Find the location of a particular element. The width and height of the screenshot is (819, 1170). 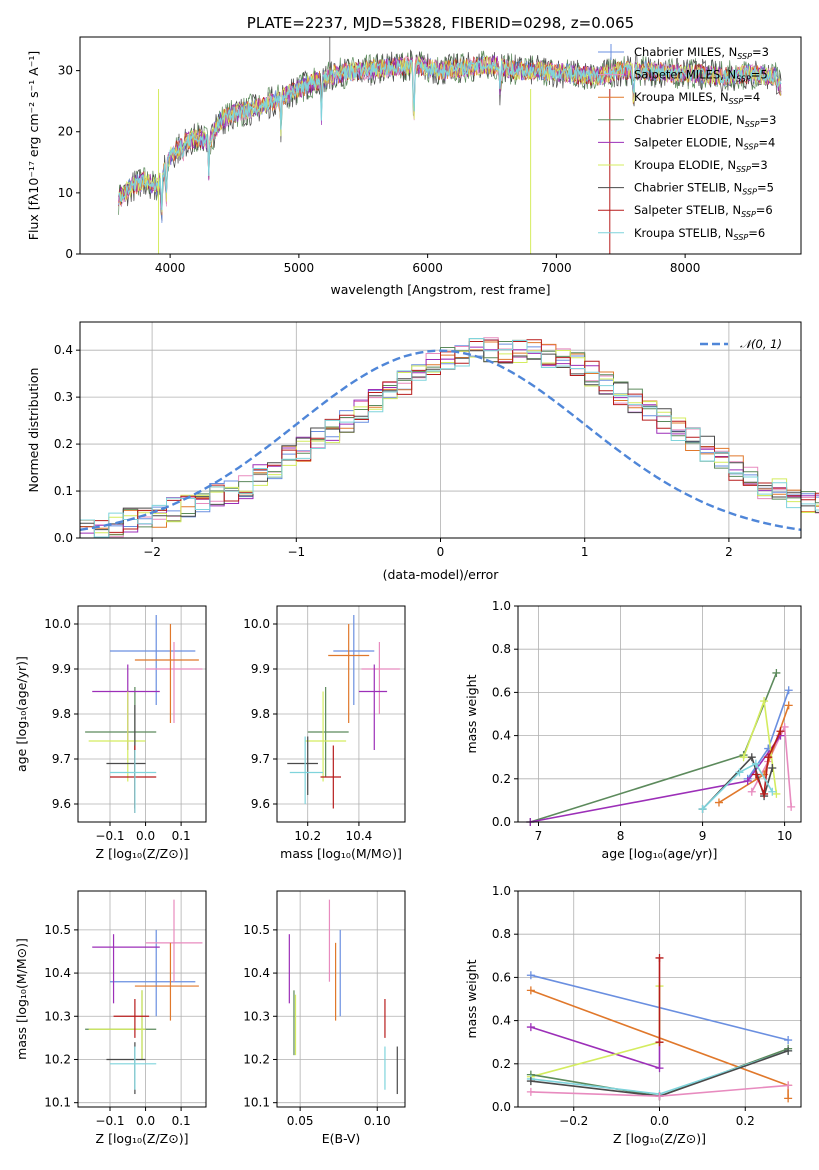

legend-label: Kroupa STELIB, NSSP=6 is located at coordinates (699, 234).